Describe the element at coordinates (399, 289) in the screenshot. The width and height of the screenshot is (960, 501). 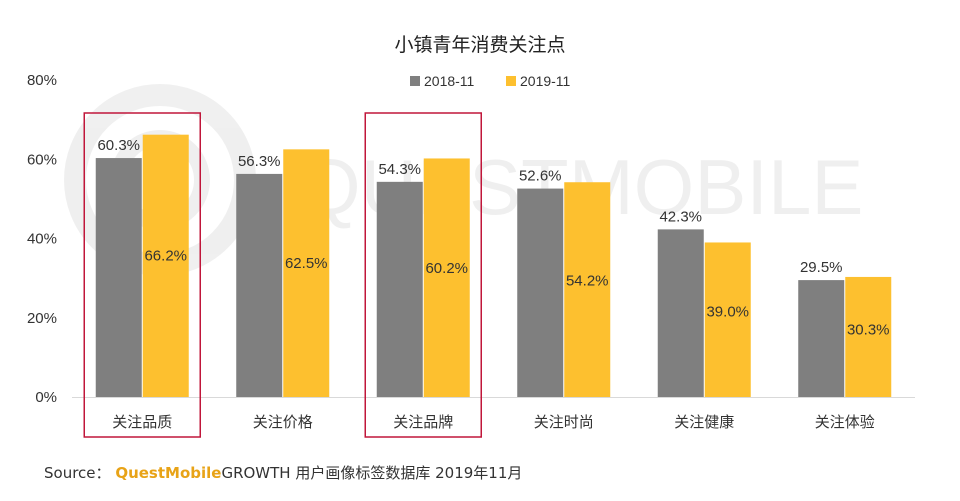
I see `bar-2018-11-关注品牌` at that location.